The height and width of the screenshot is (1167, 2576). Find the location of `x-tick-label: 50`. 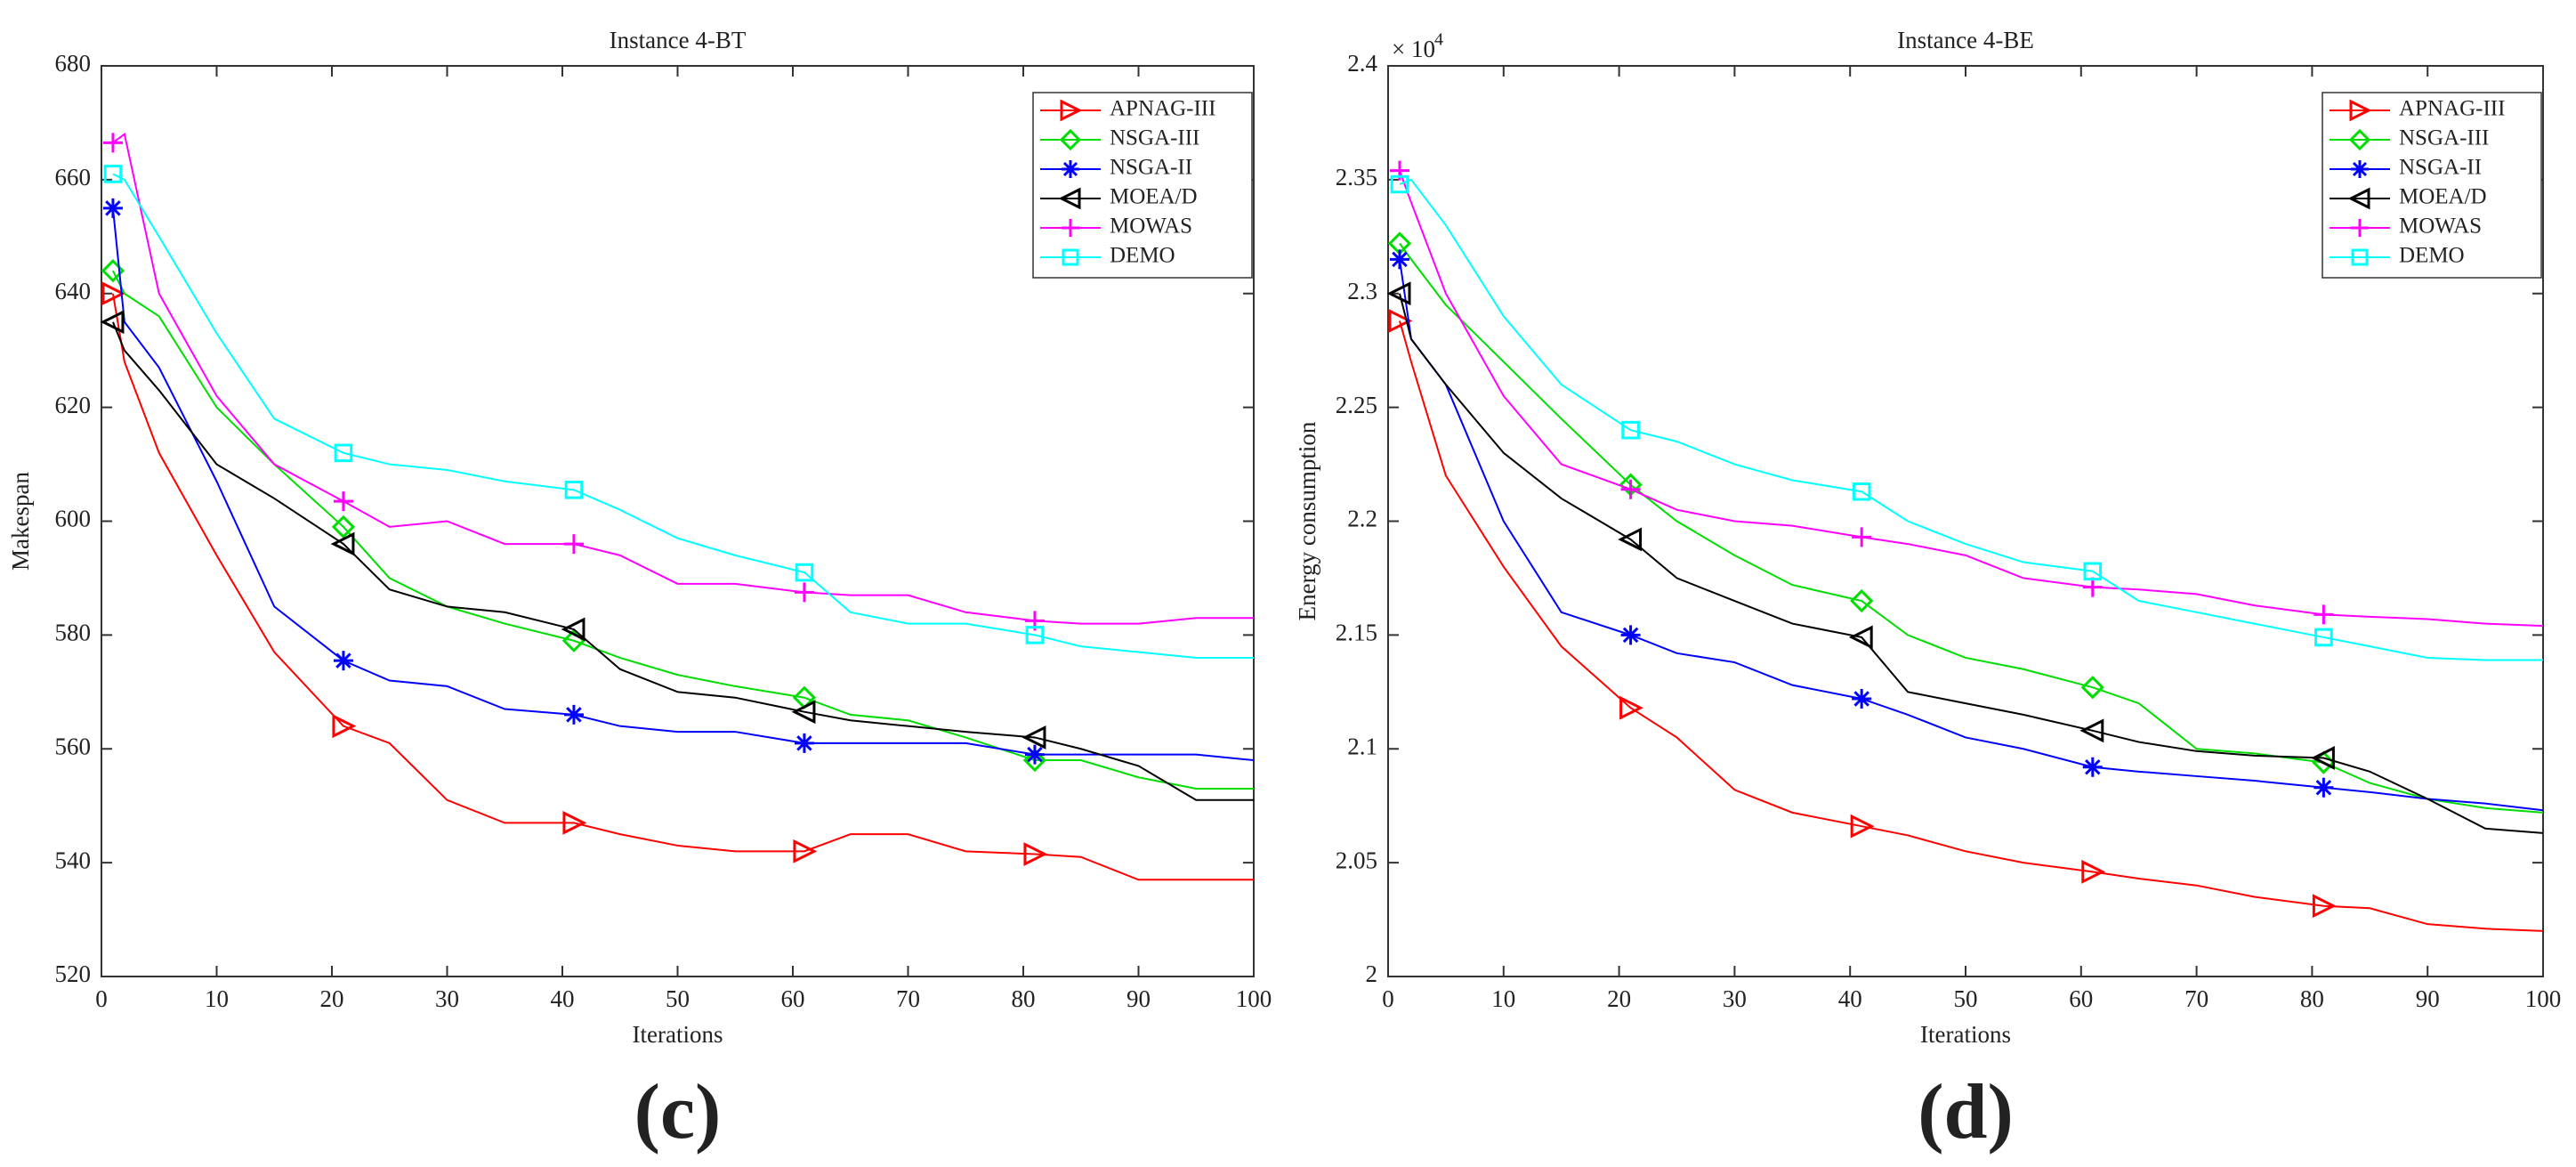

x-tick-label: 50 is located at coordinates (1966, 998).